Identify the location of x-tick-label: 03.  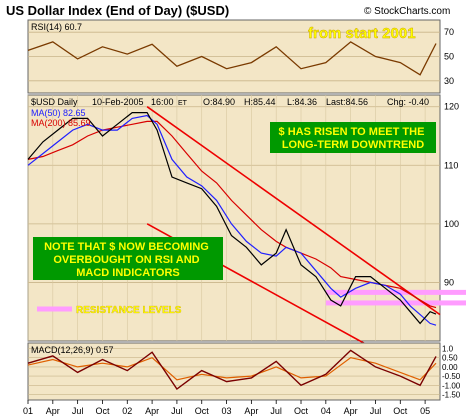
(227, 411).